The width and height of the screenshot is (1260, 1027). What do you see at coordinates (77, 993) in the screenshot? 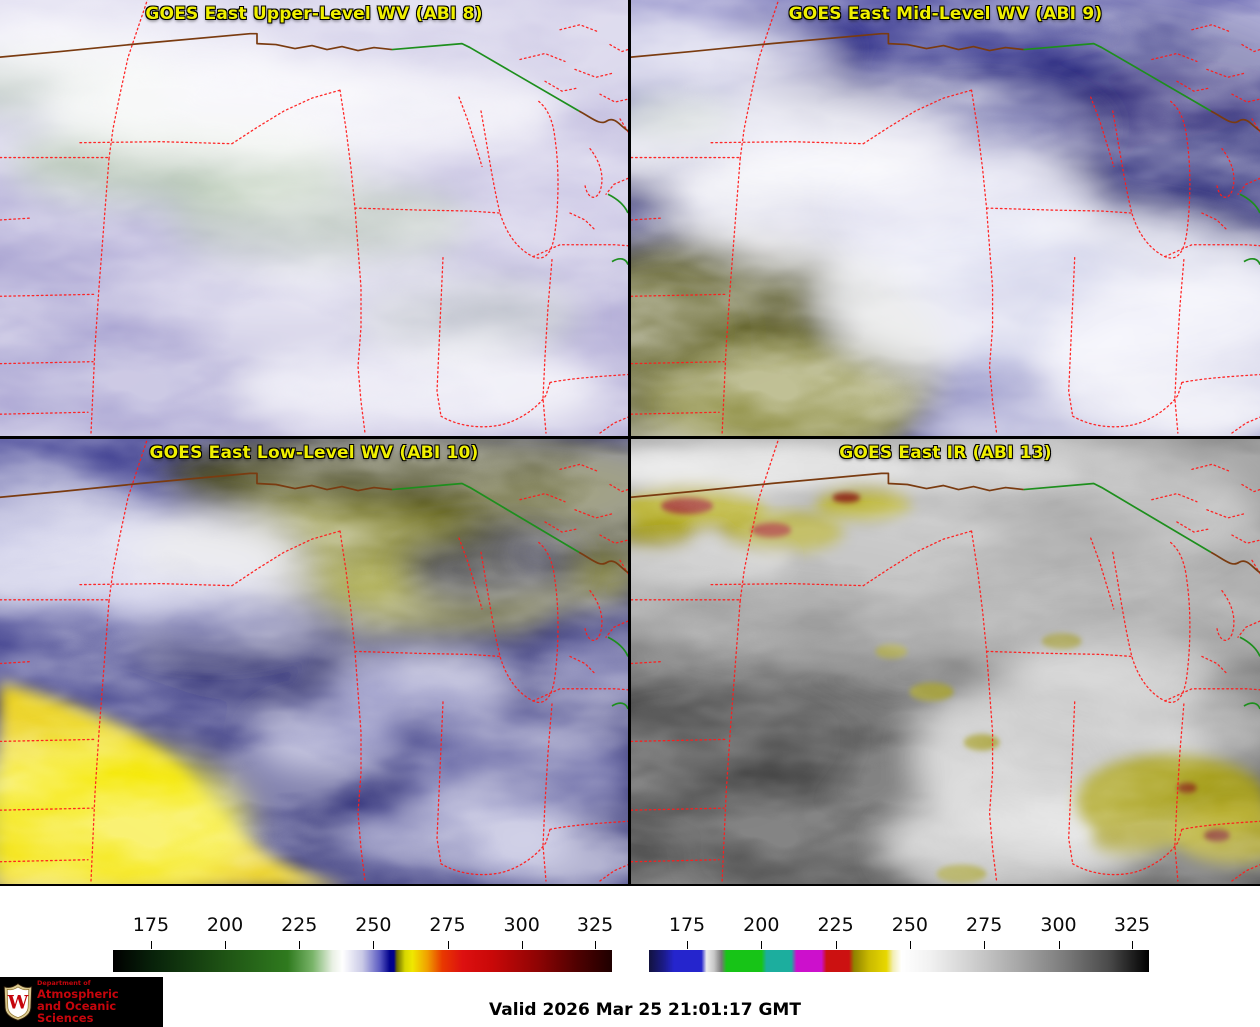
I see `logo-name-line1: Atmospheric` at bounding box center [77, 993].